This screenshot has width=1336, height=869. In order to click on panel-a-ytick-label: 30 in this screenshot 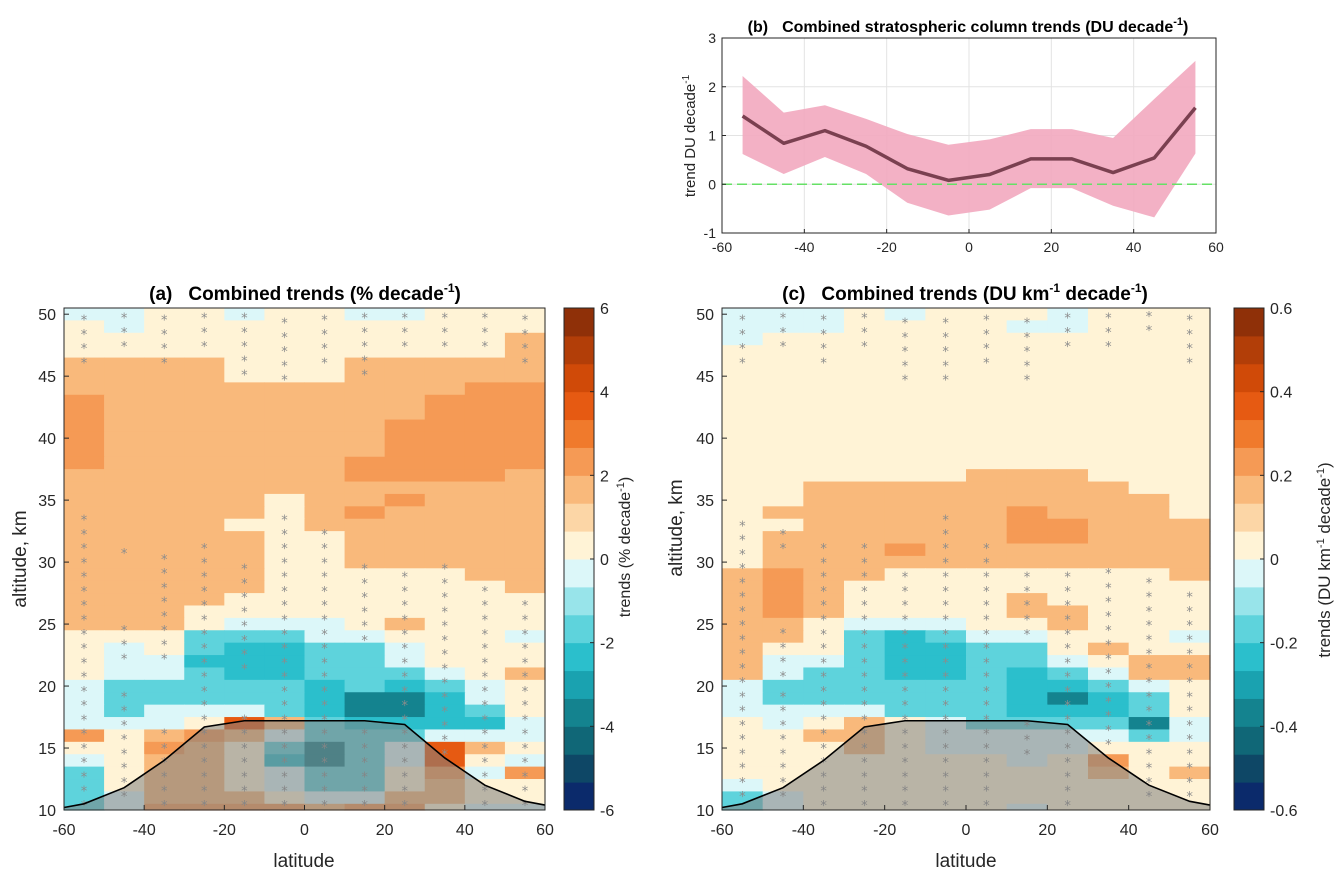, I will do `click(47, 563)`.